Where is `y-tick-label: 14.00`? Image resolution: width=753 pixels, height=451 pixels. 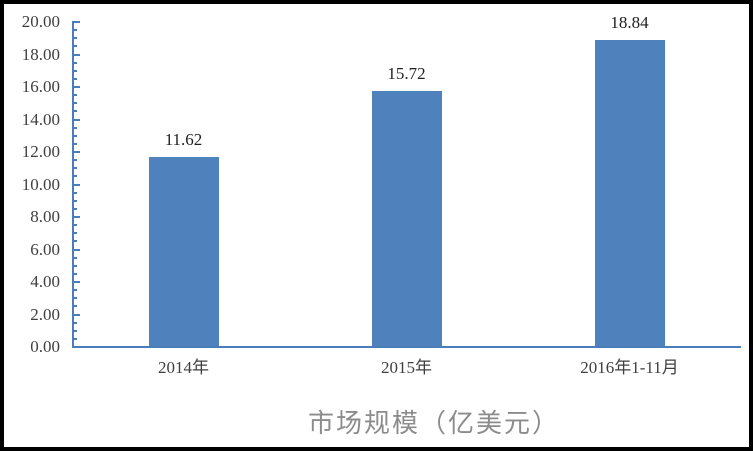
y-tick-label: 14.00 is located at coordinates (40, 119).